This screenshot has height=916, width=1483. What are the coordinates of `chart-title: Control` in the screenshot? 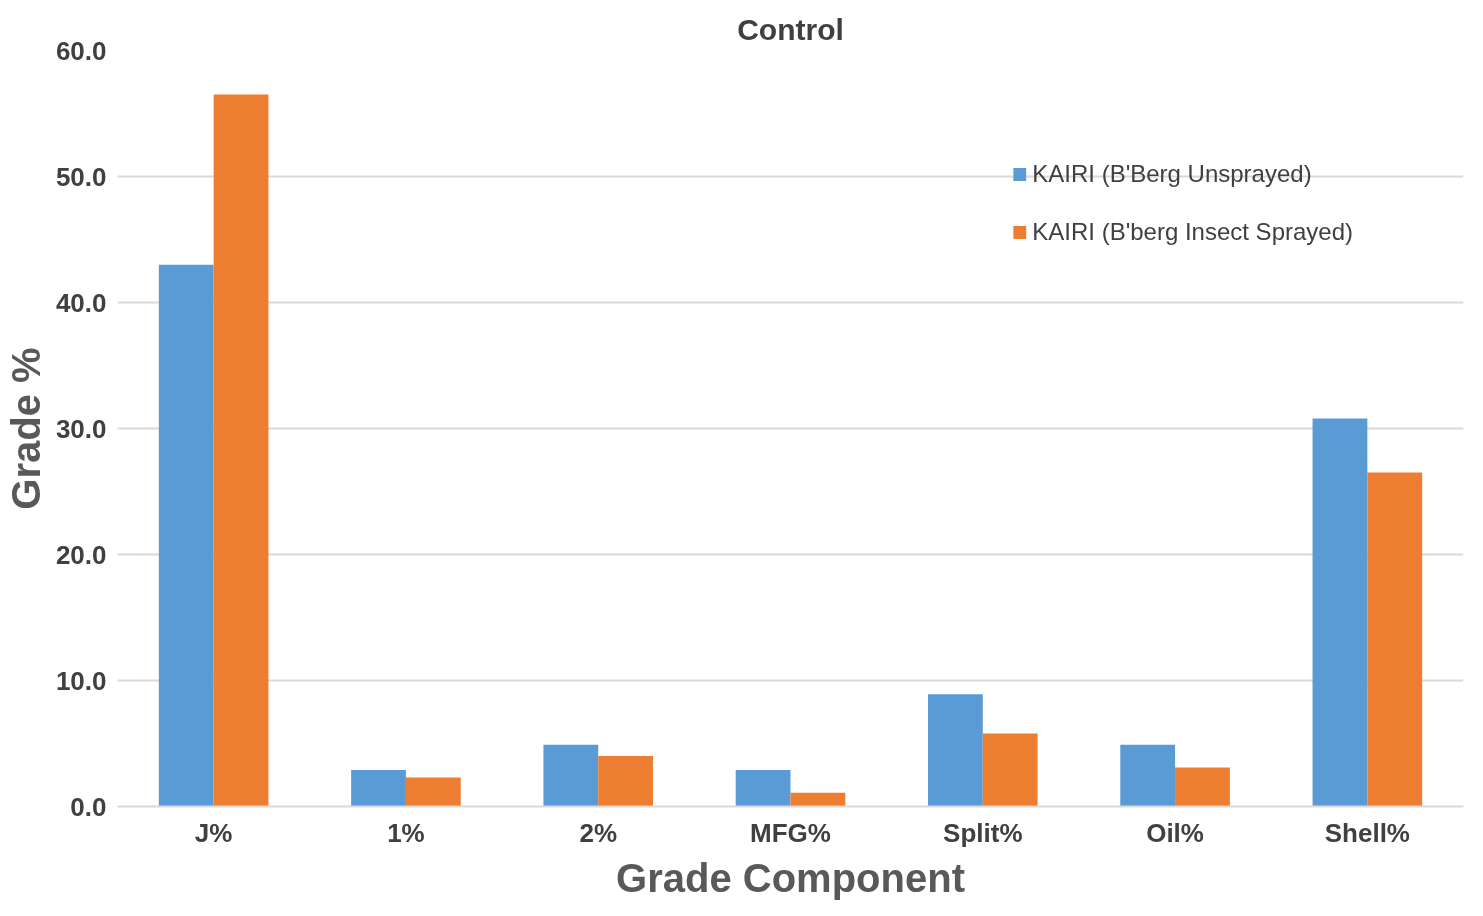 It's located at (790, 29).